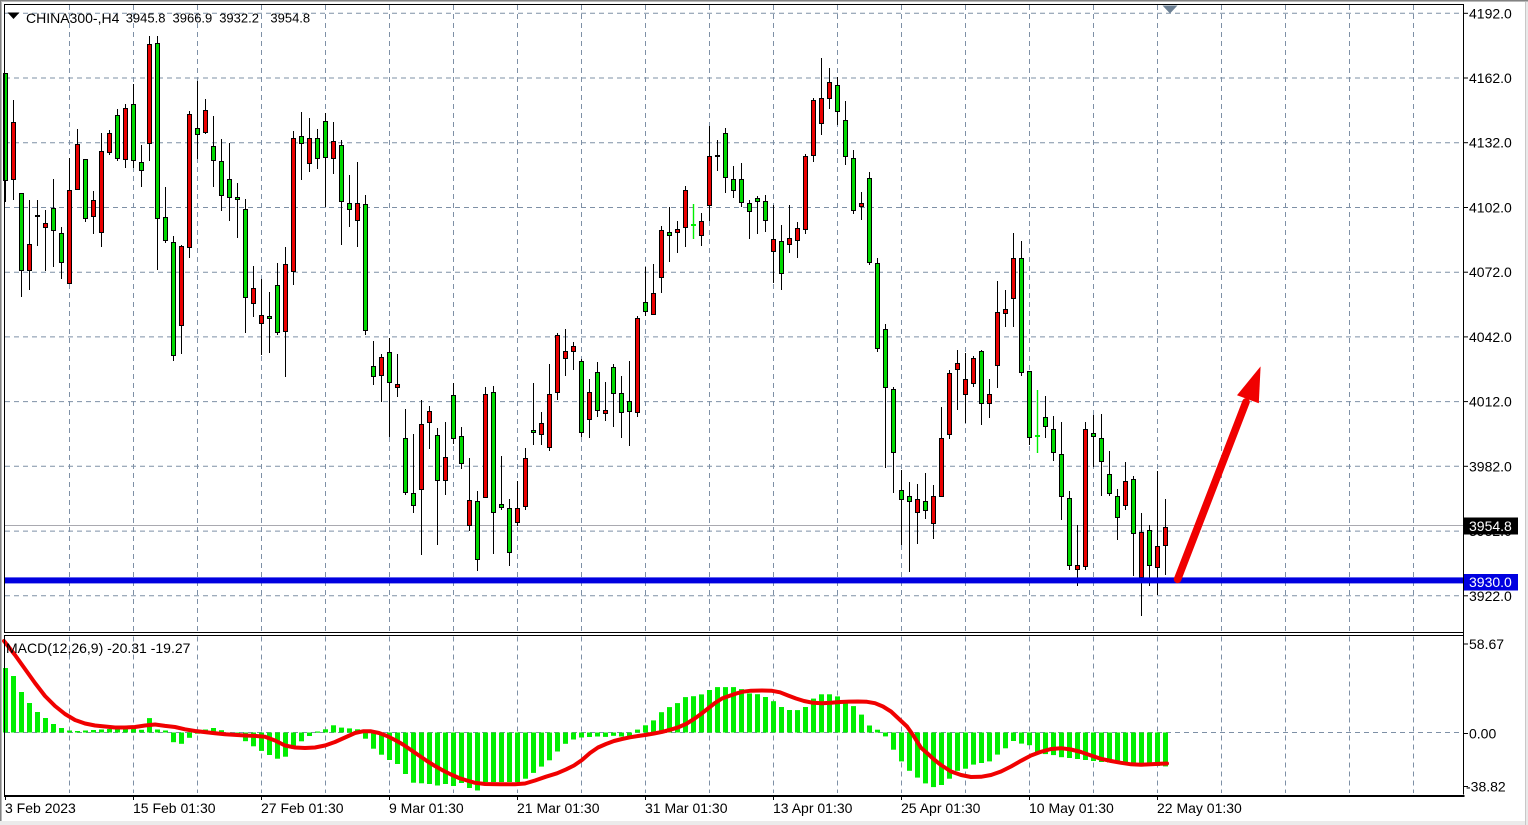  Describe the element at coordinates (426, 808) in the screenshot. I see `svg-text: 9 Mar 01:30` at that location.